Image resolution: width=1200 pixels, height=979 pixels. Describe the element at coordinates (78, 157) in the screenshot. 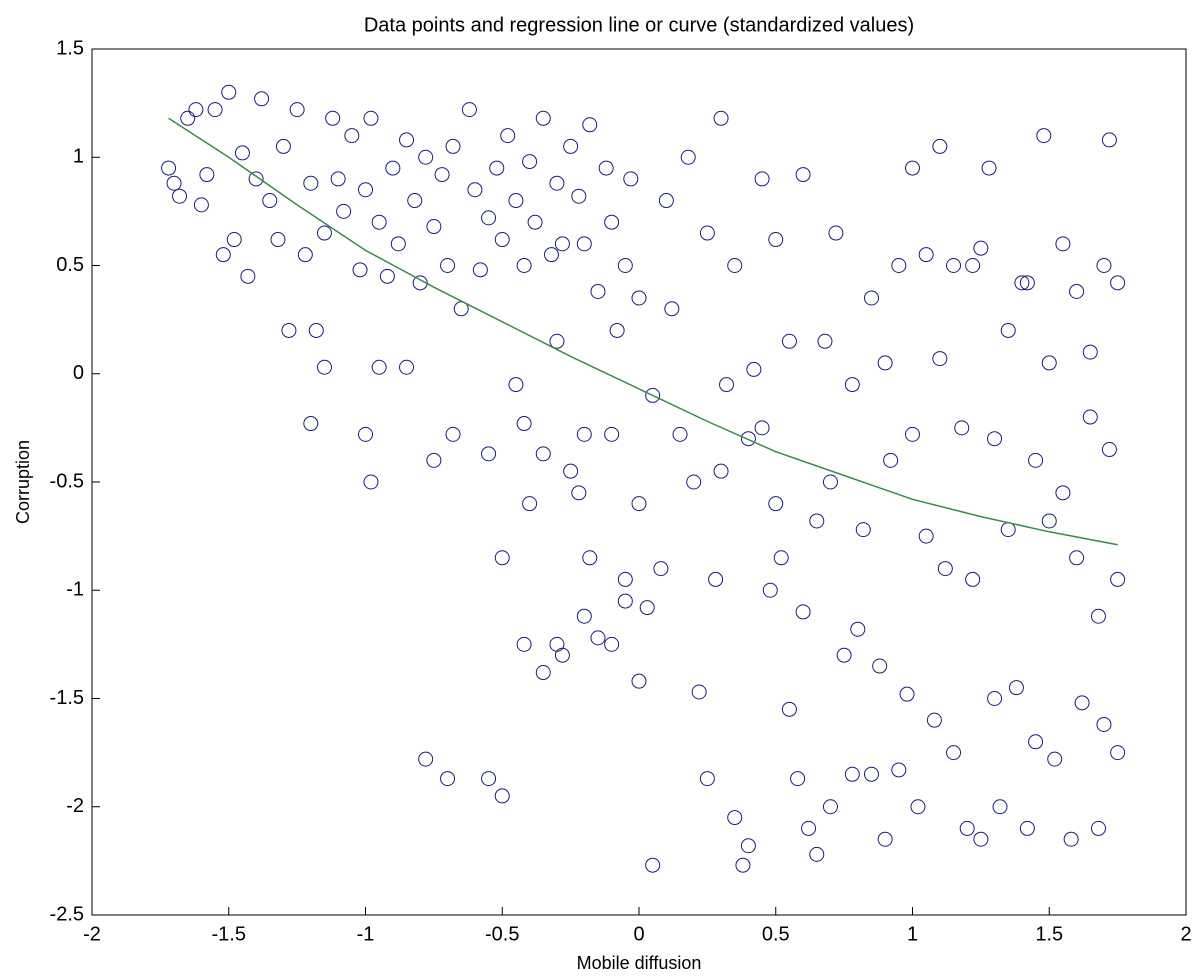

I see `y-tick-label: 1` at that location.